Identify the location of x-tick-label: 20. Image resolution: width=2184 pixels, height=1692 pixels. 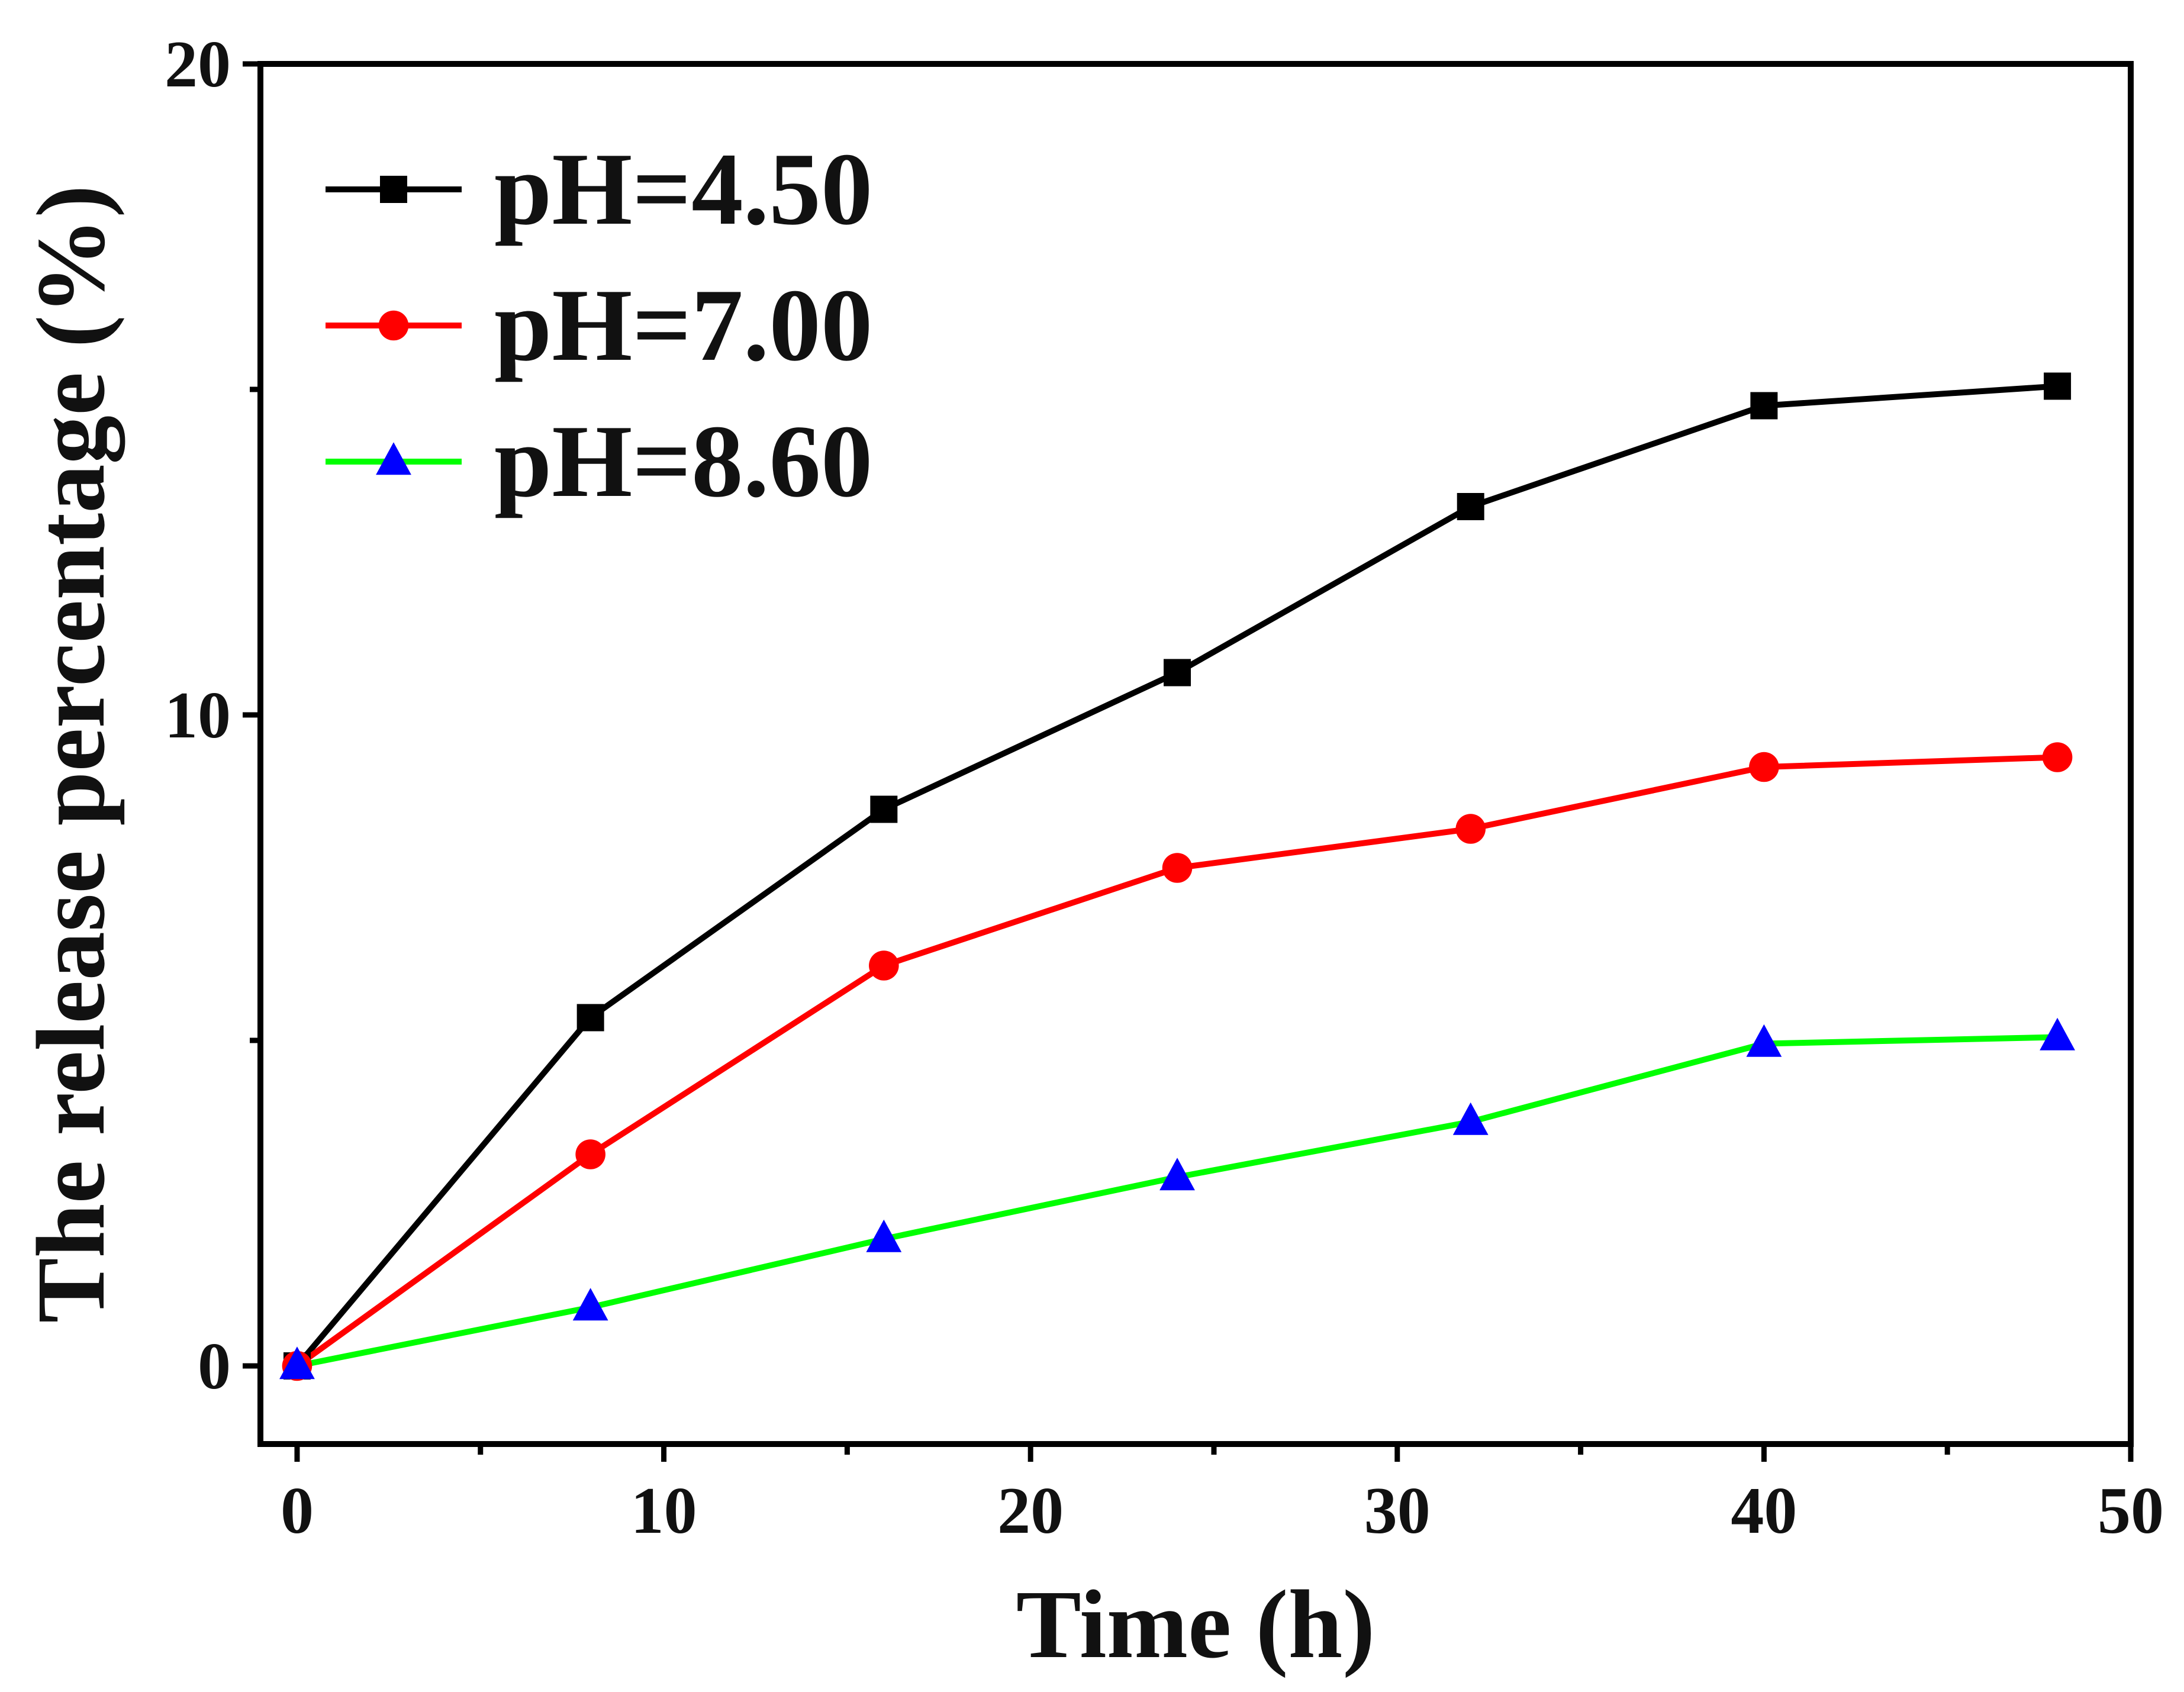
(1030, 1511).